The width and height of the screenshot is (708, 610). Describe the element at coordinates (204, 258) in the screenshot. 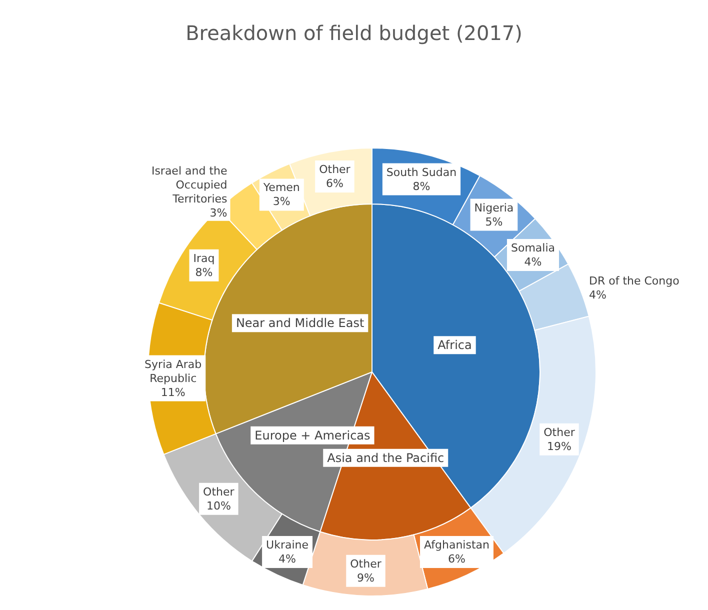

I see `slice-label: Iraq` at that location.